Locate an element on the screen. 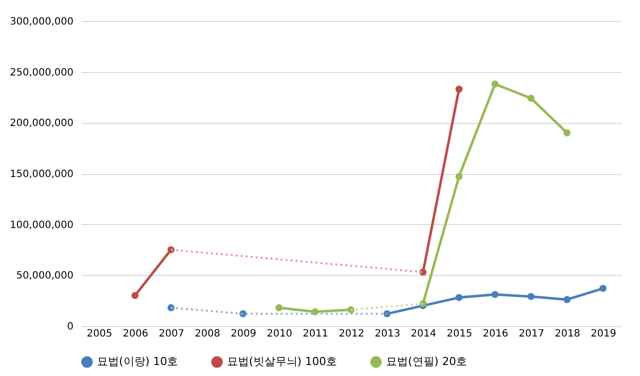 This screenshot has width=640, height=376. x-tick-label: 2005 is located at coordinates (99, 334).